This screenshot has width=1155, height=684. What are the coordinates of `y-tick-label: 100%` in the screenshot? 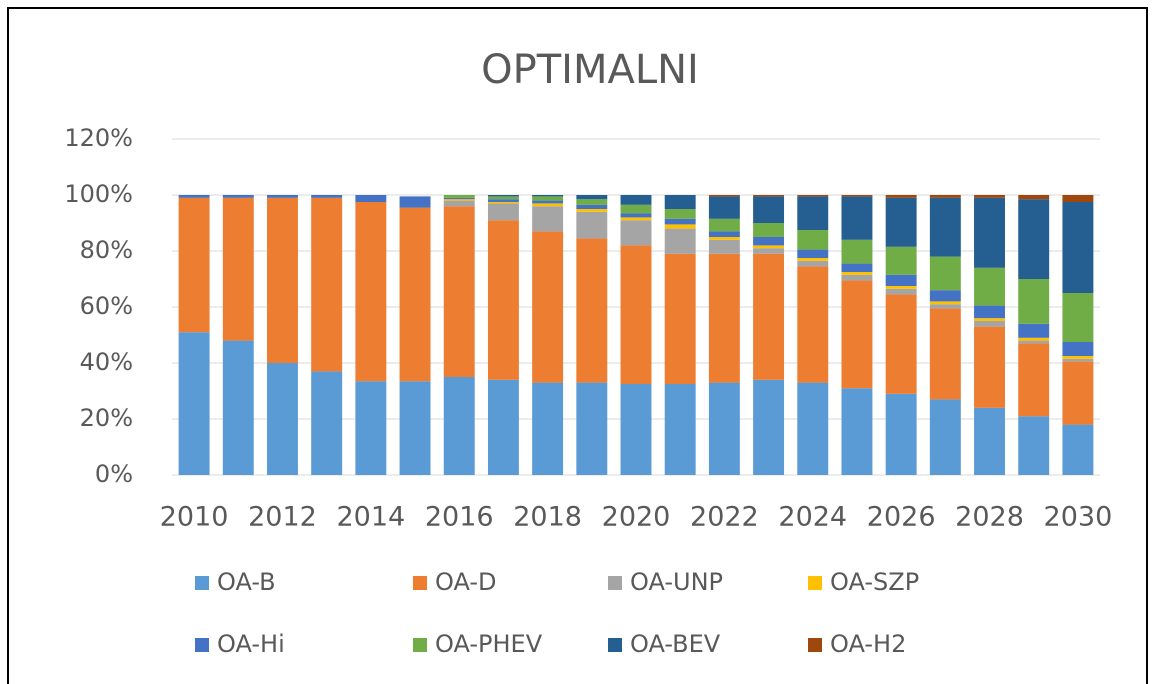 It's located at (98, 194).